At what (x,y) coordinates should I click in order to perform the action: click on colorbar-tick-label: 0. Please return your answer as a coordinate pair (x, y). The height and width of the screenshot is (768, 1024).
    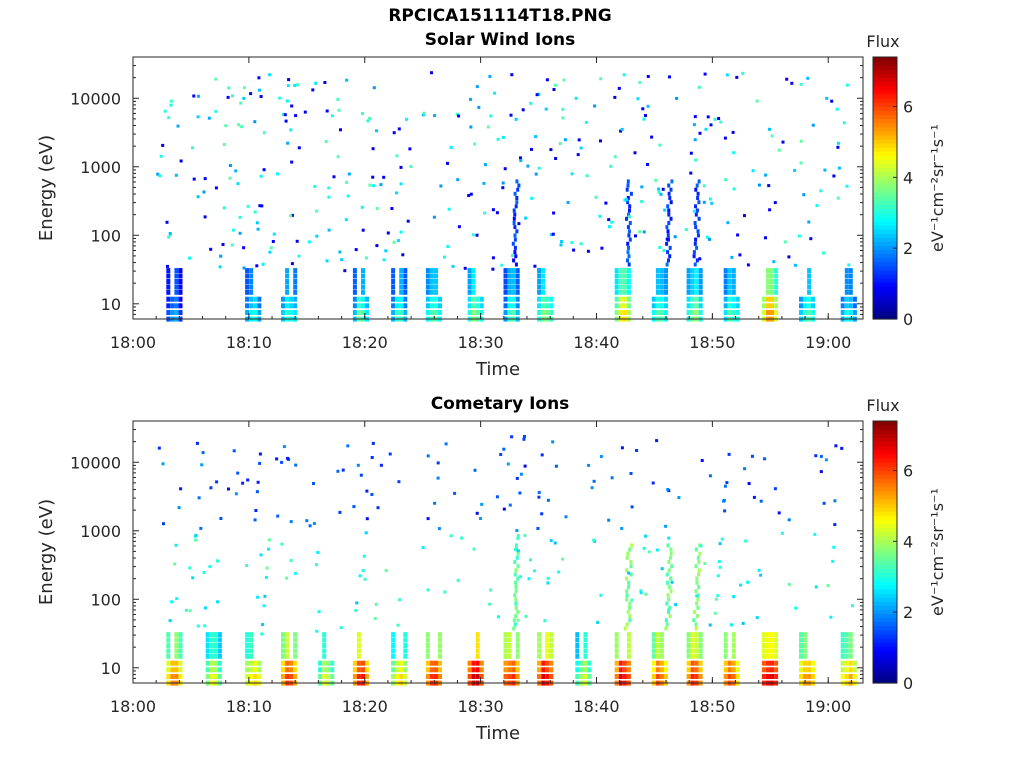
    Looking at the image, I should click on (908, 683).